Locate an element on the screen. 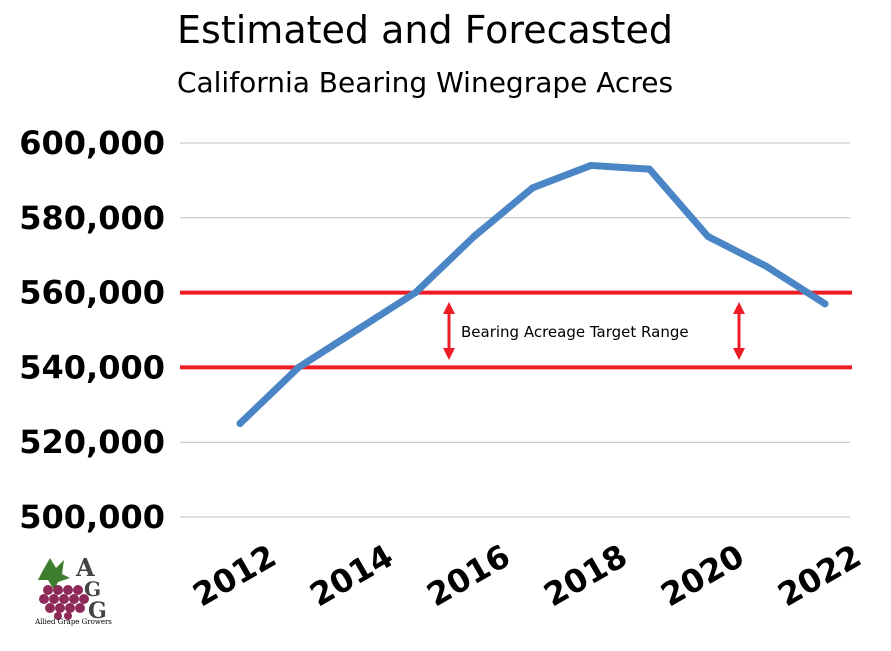  x-tick-label: 2018 is located at coordinates (585, 575).